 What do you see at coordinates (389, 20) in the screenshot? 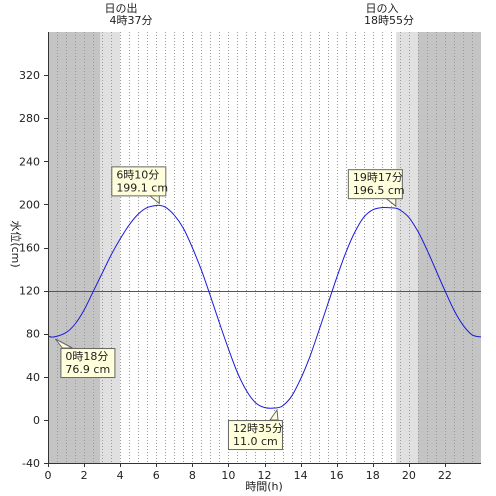
I see `sunset-time: 18時55分` at bounding box center [389, 20].